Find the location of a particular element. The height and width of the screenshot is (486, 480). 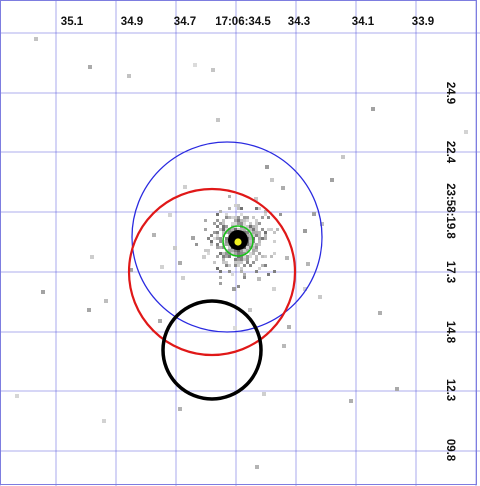

dec-tick-label: 23:58:19.8 is located at coordinates (450, 211).